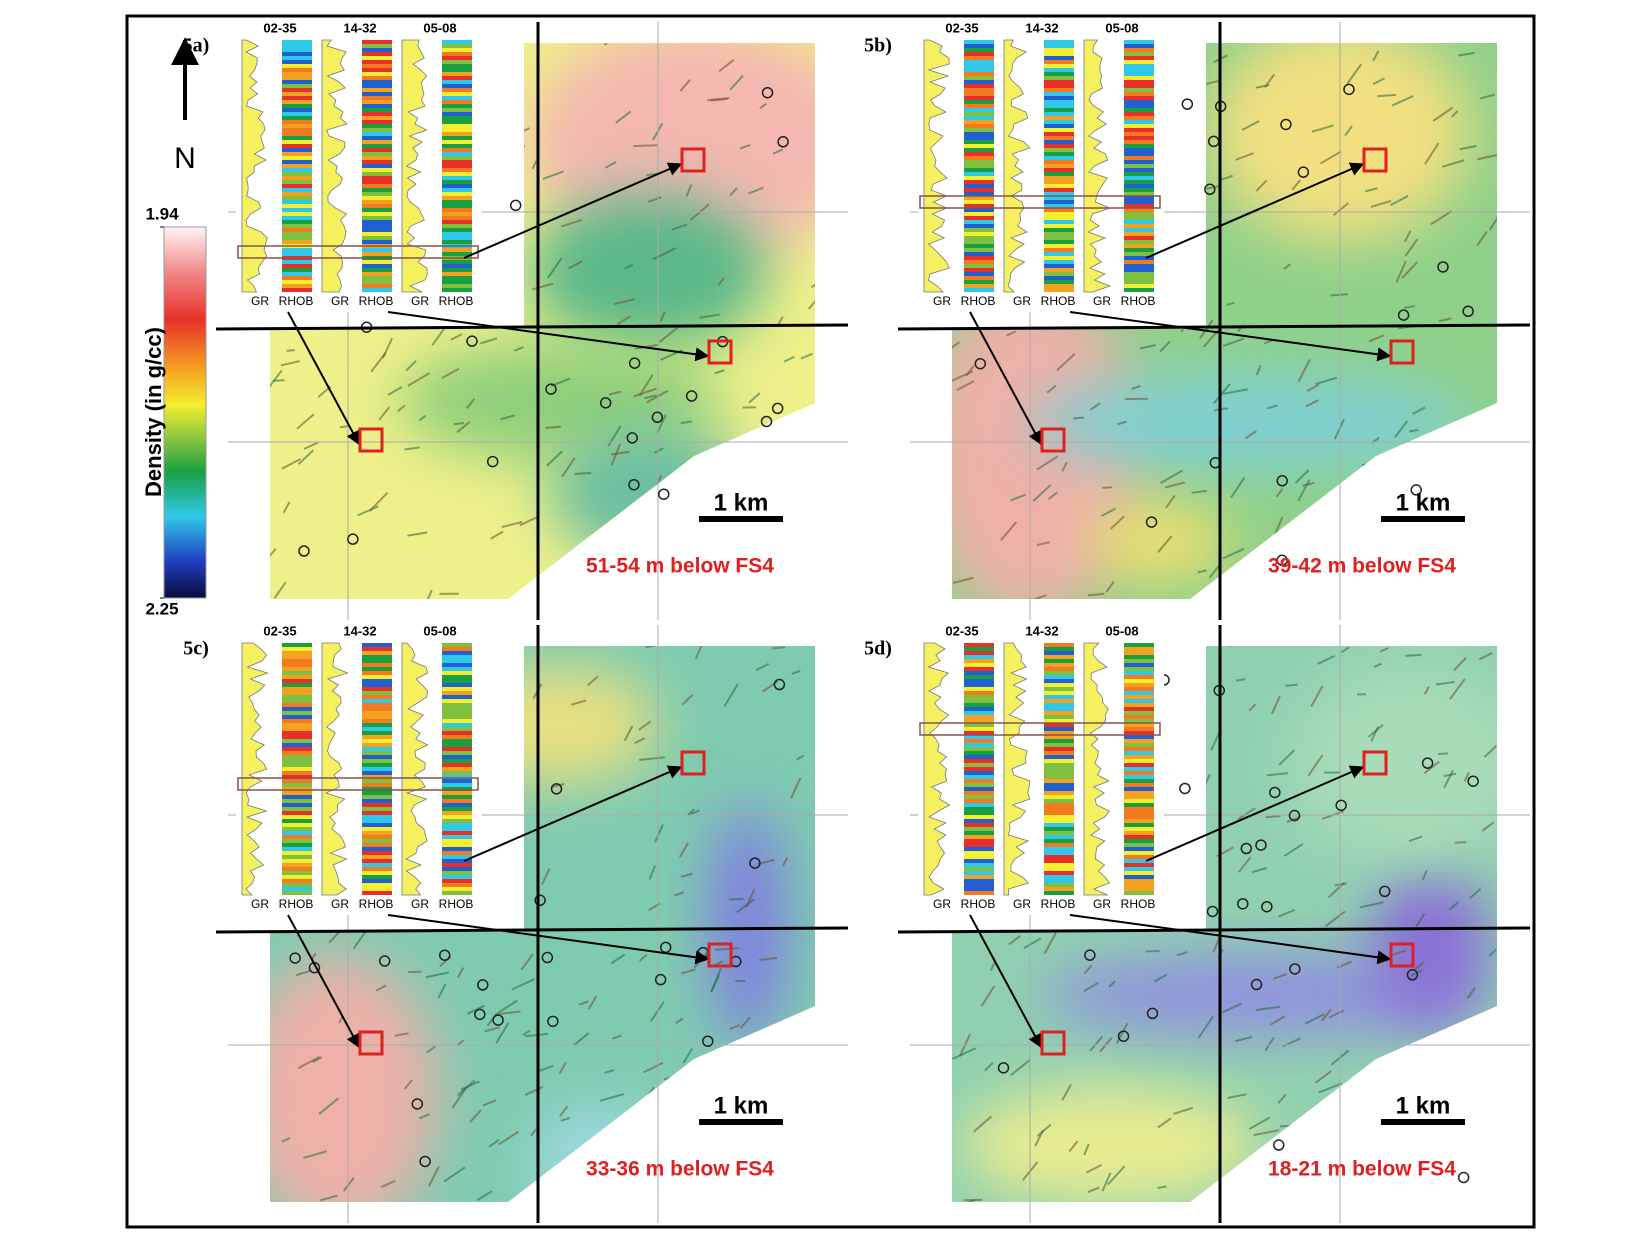 Image resolution: width=1650 pixels, height=1240 pixels. Describe the element at coordinates (153, 412) in the screenshot. I see `colorbar-title: Density (in g/cc)` at that location.